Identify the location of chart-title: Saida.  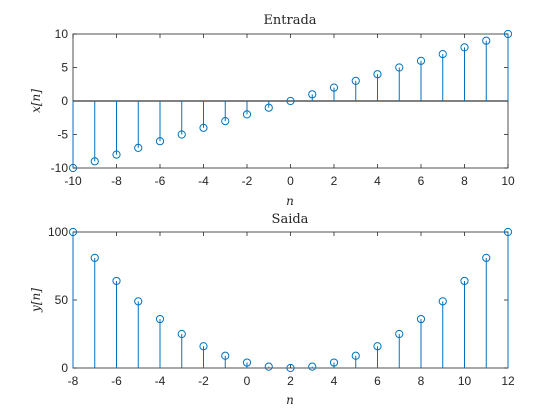
(290, 219).